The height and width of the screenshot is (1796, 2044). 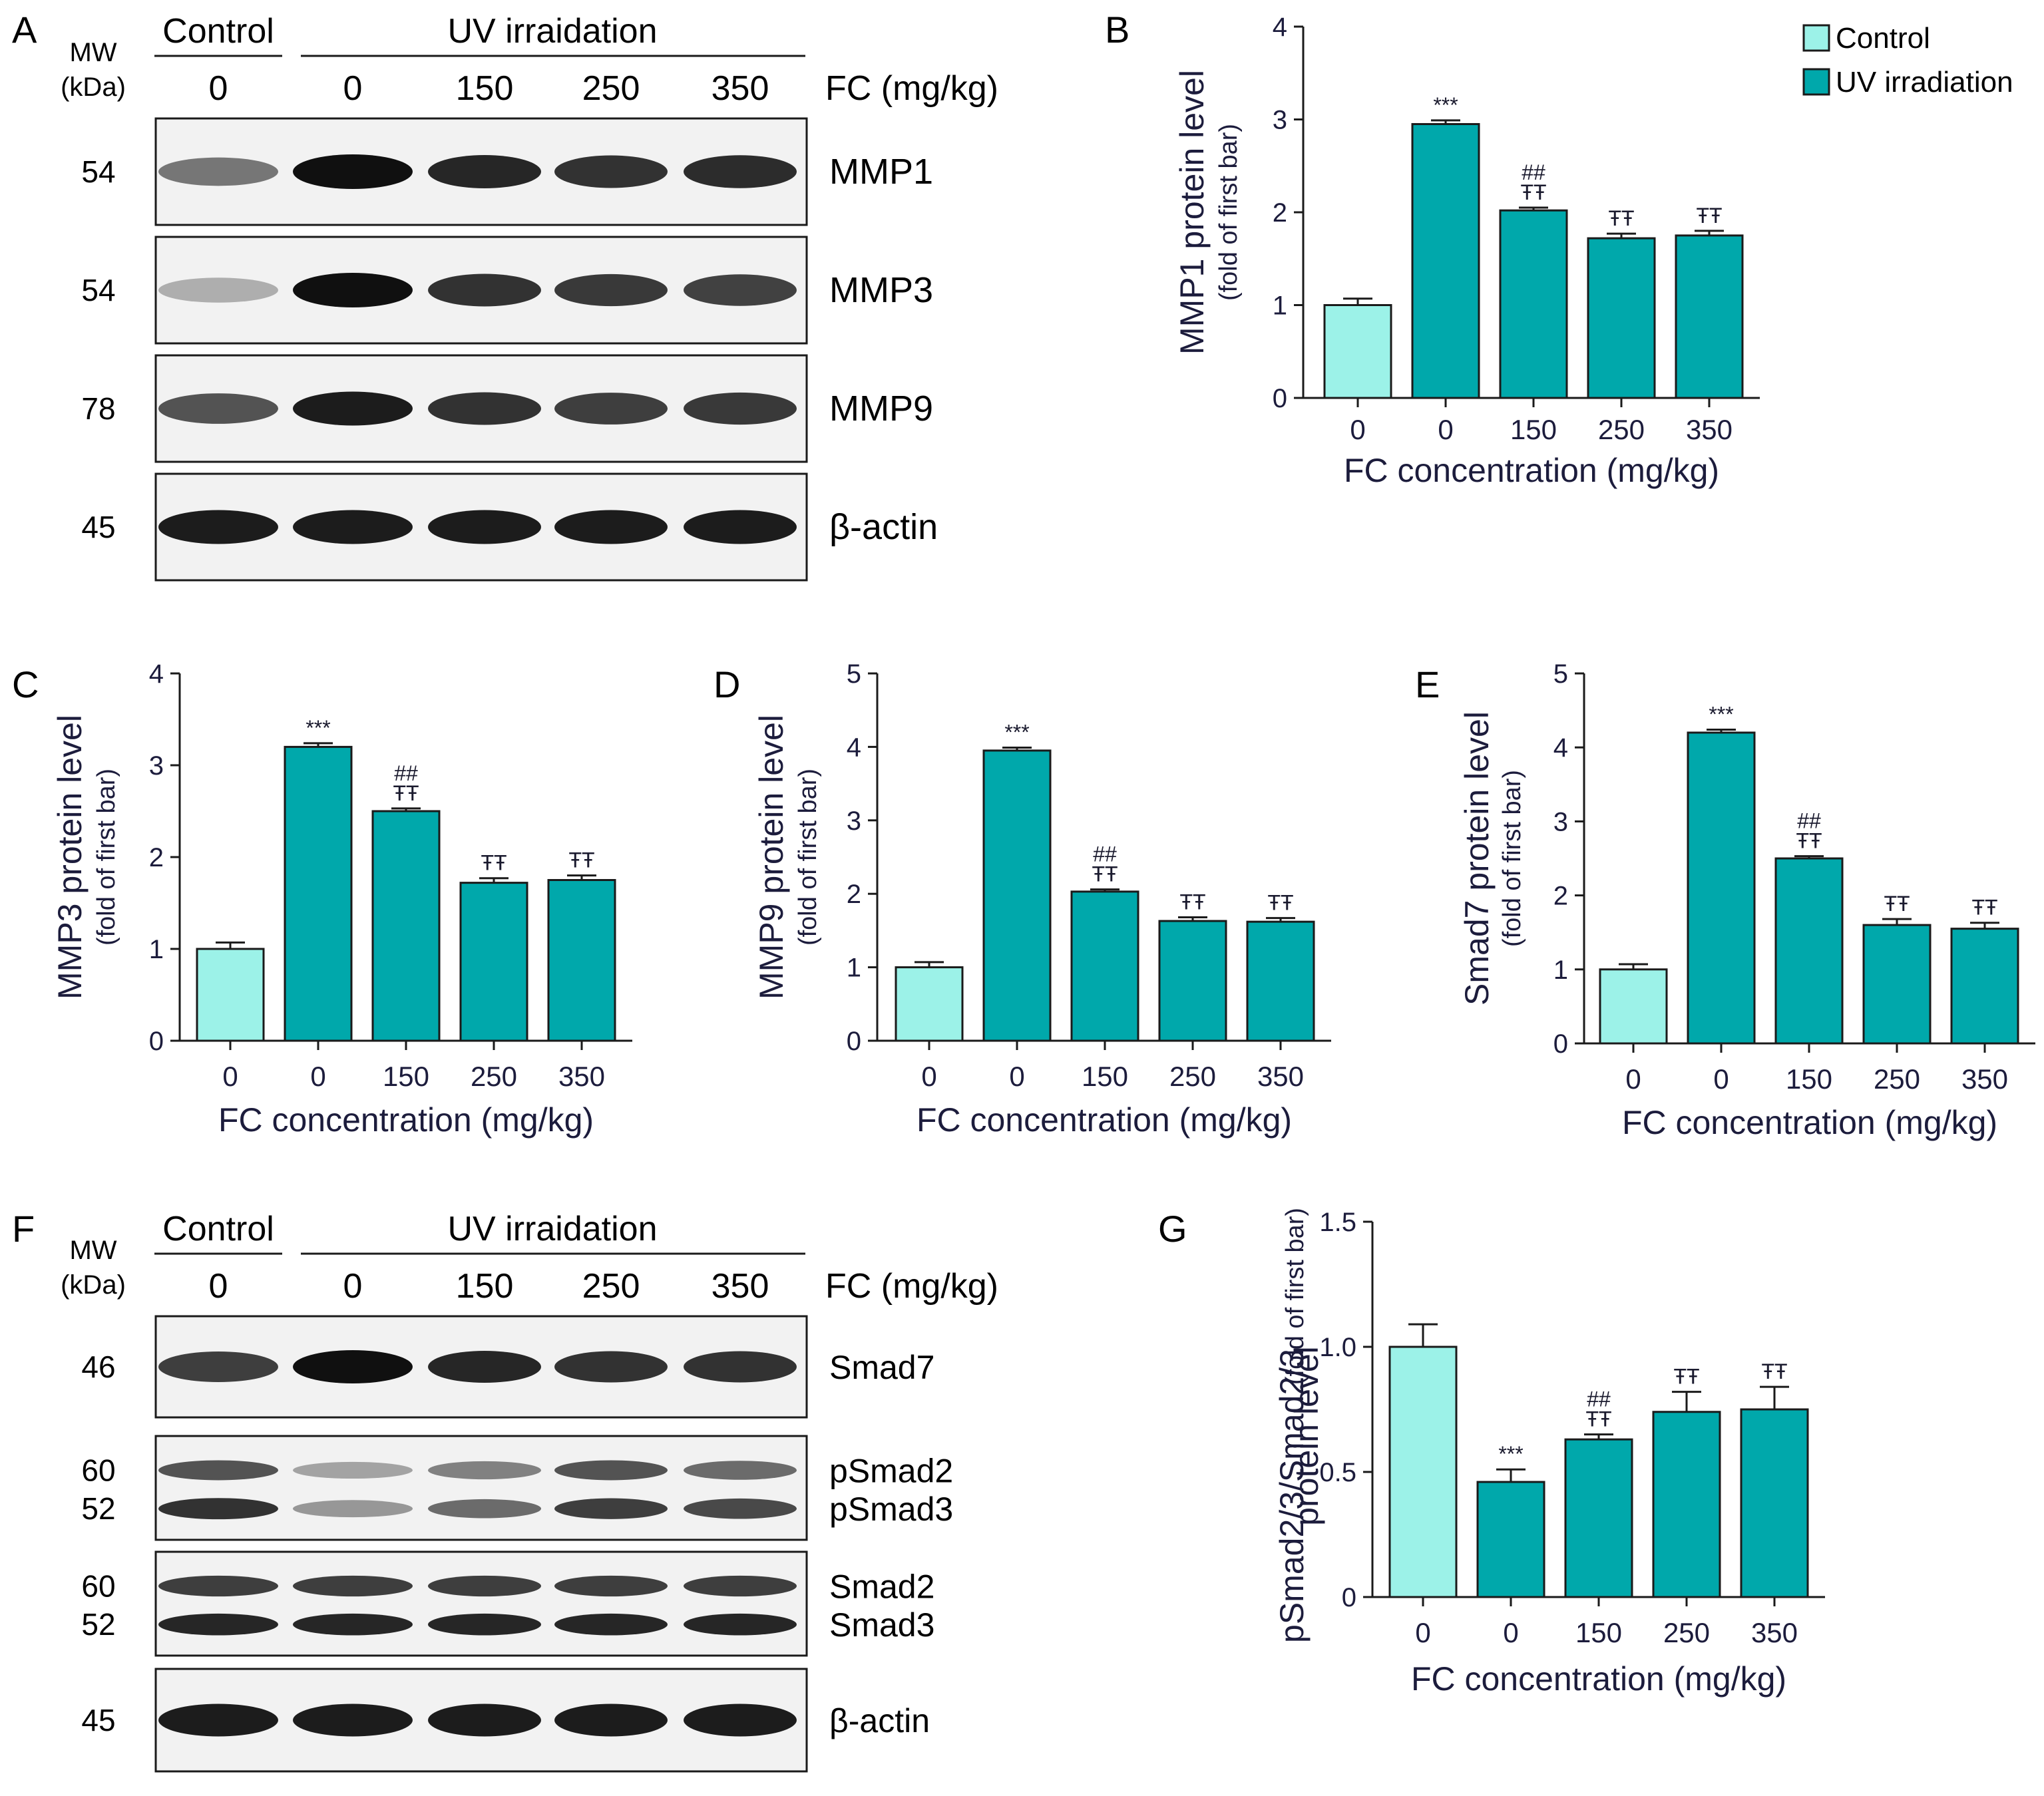 I want to click on blot-f-mw-unit: (kDa), so click(x=93, y=1285).